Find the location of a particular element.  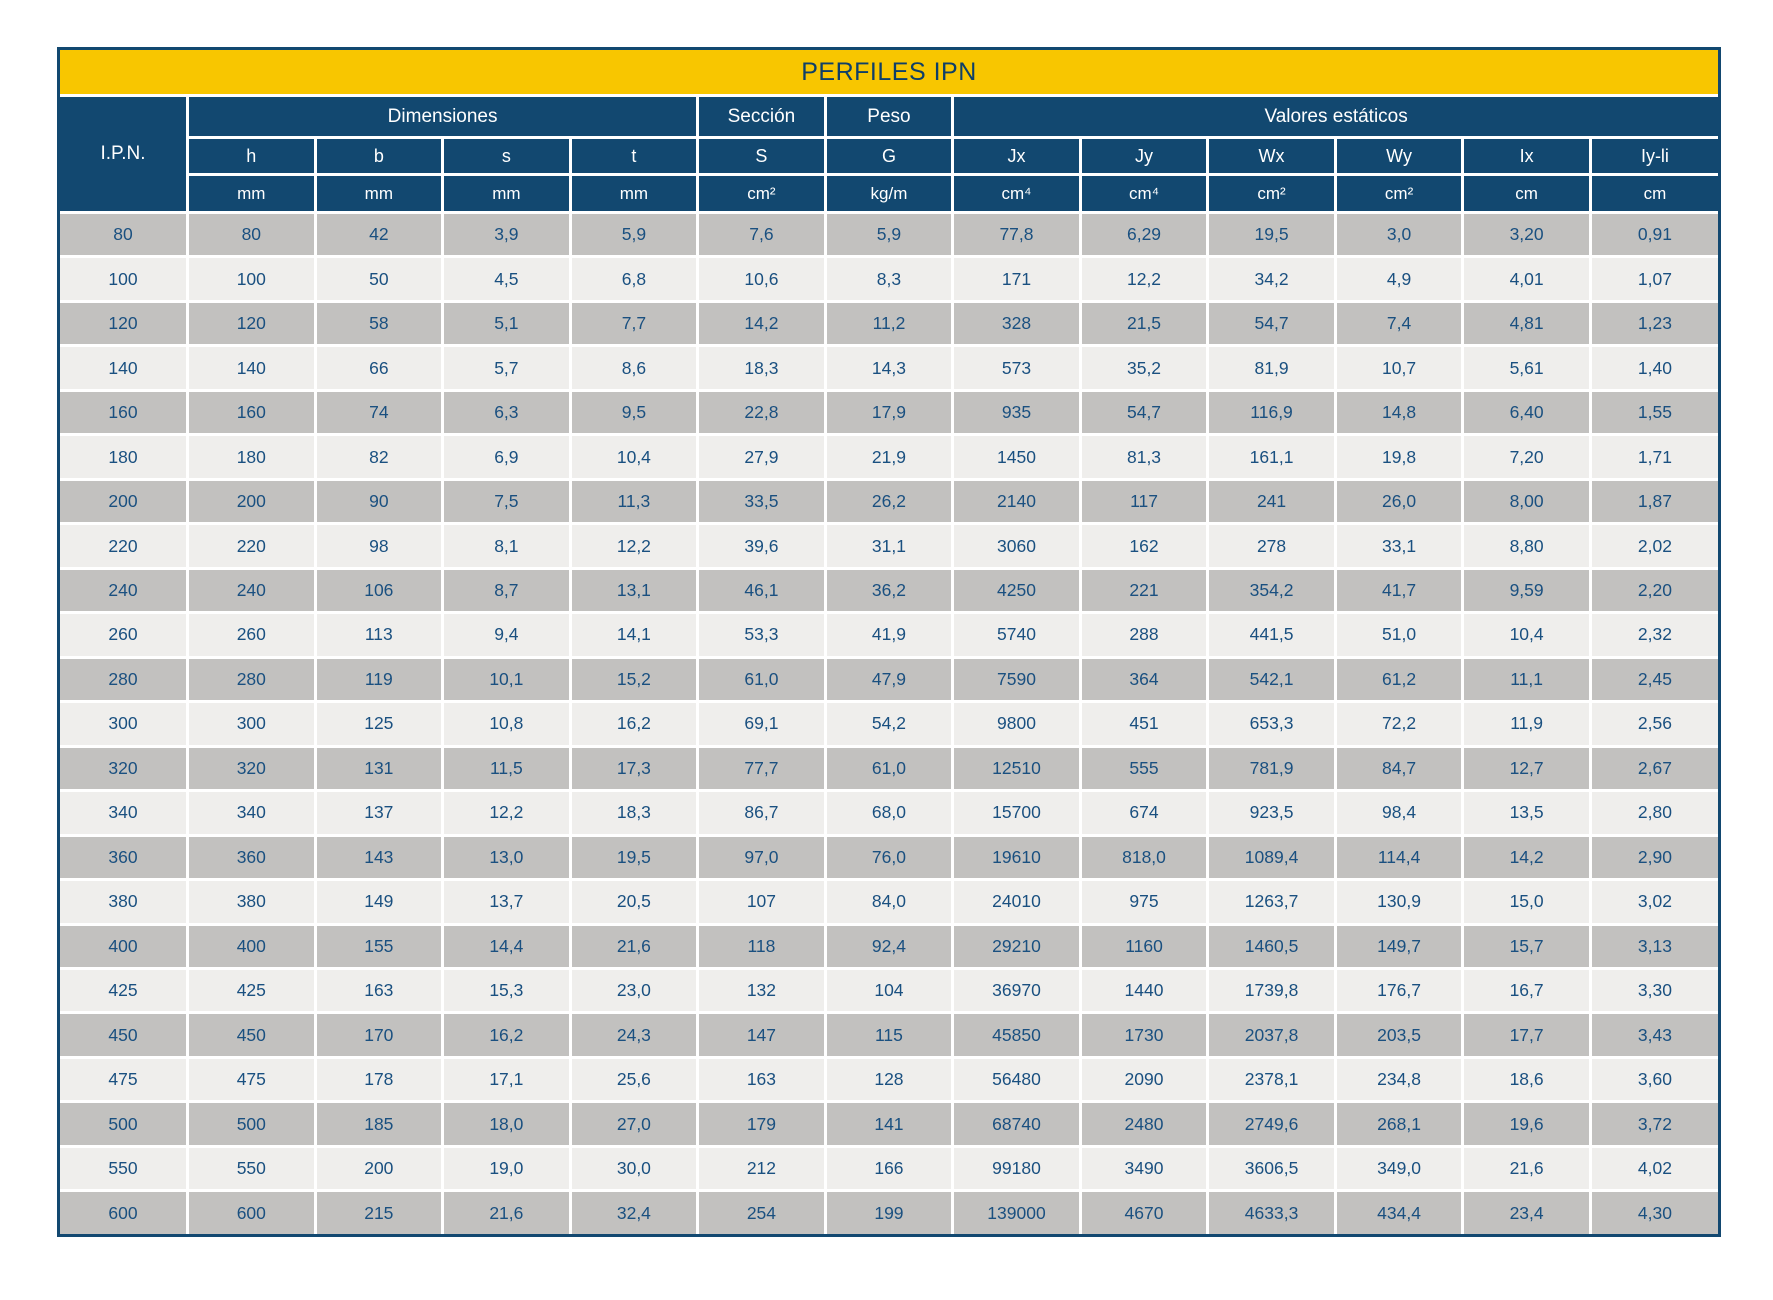

data-cell: 19,6 is located at coordinates (1526, 1124).